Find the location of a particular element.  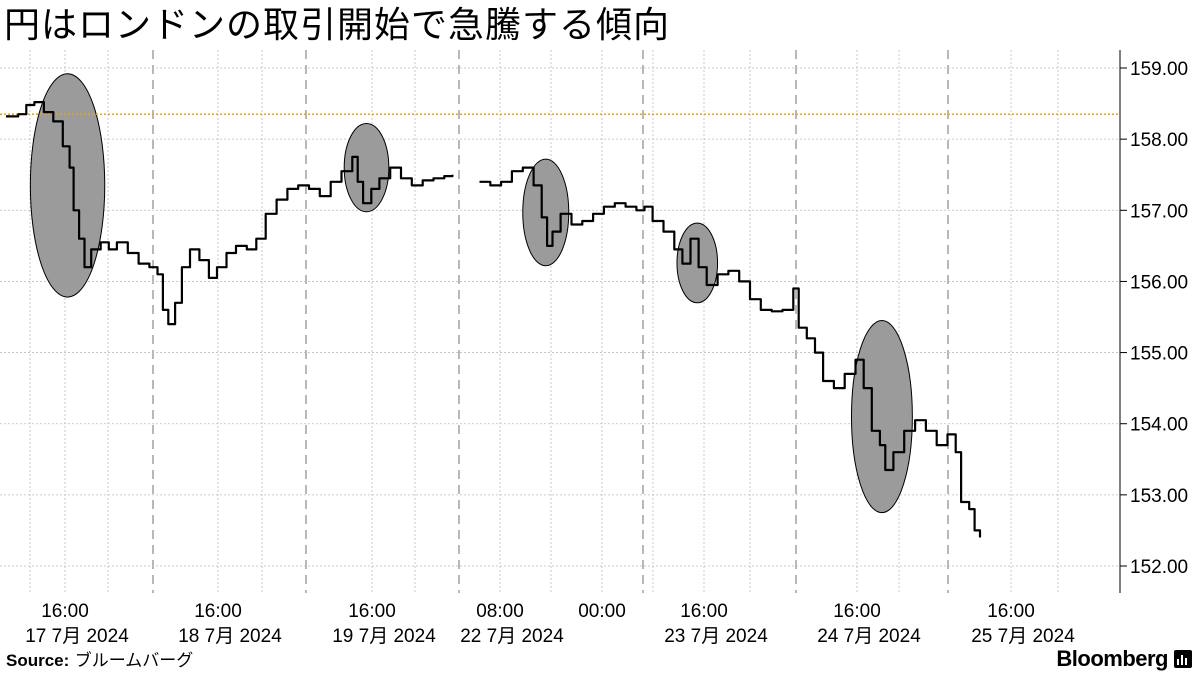

x-tick-time: 08:00 is located at coordinates (500, 611).